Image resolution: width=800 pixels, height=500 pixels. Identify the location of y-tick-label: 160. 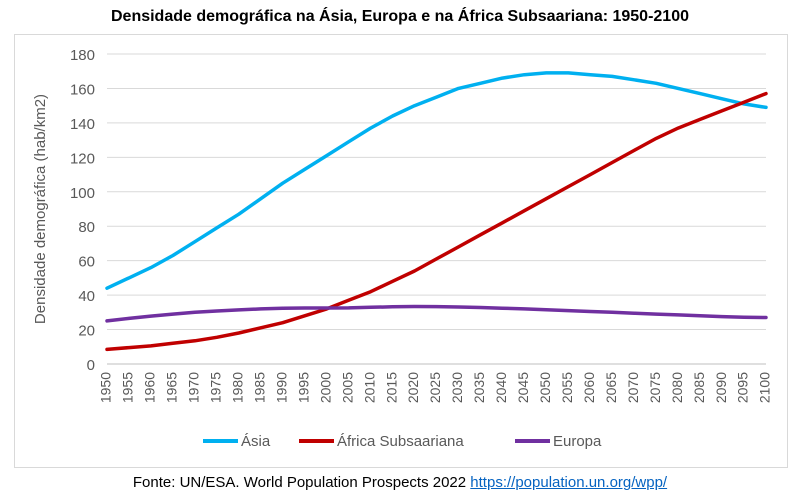
(82, 89).